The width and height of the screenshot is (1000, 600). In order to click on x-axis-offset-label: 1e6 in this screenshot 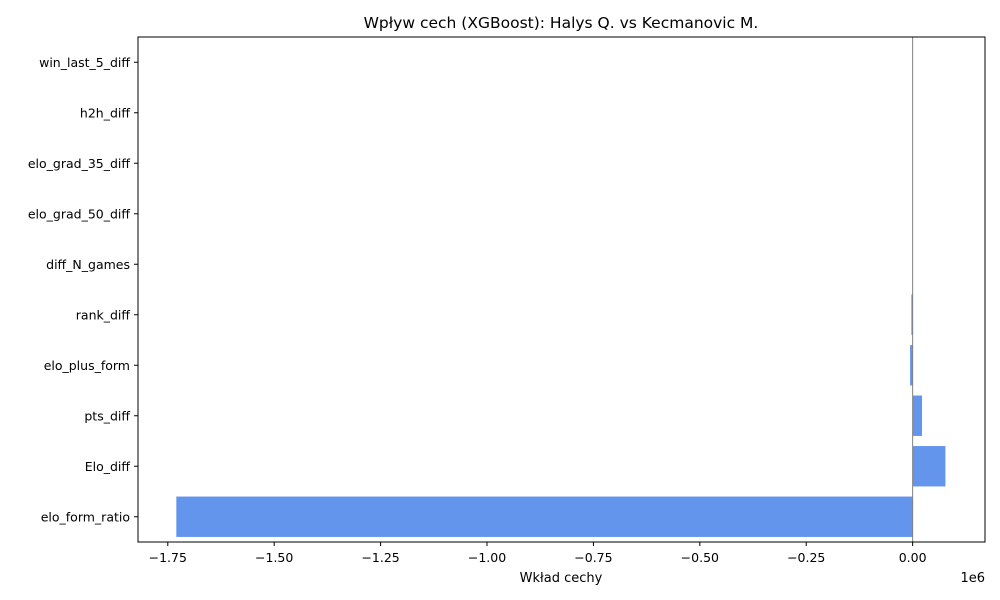, I will do `click(972, 578)`.